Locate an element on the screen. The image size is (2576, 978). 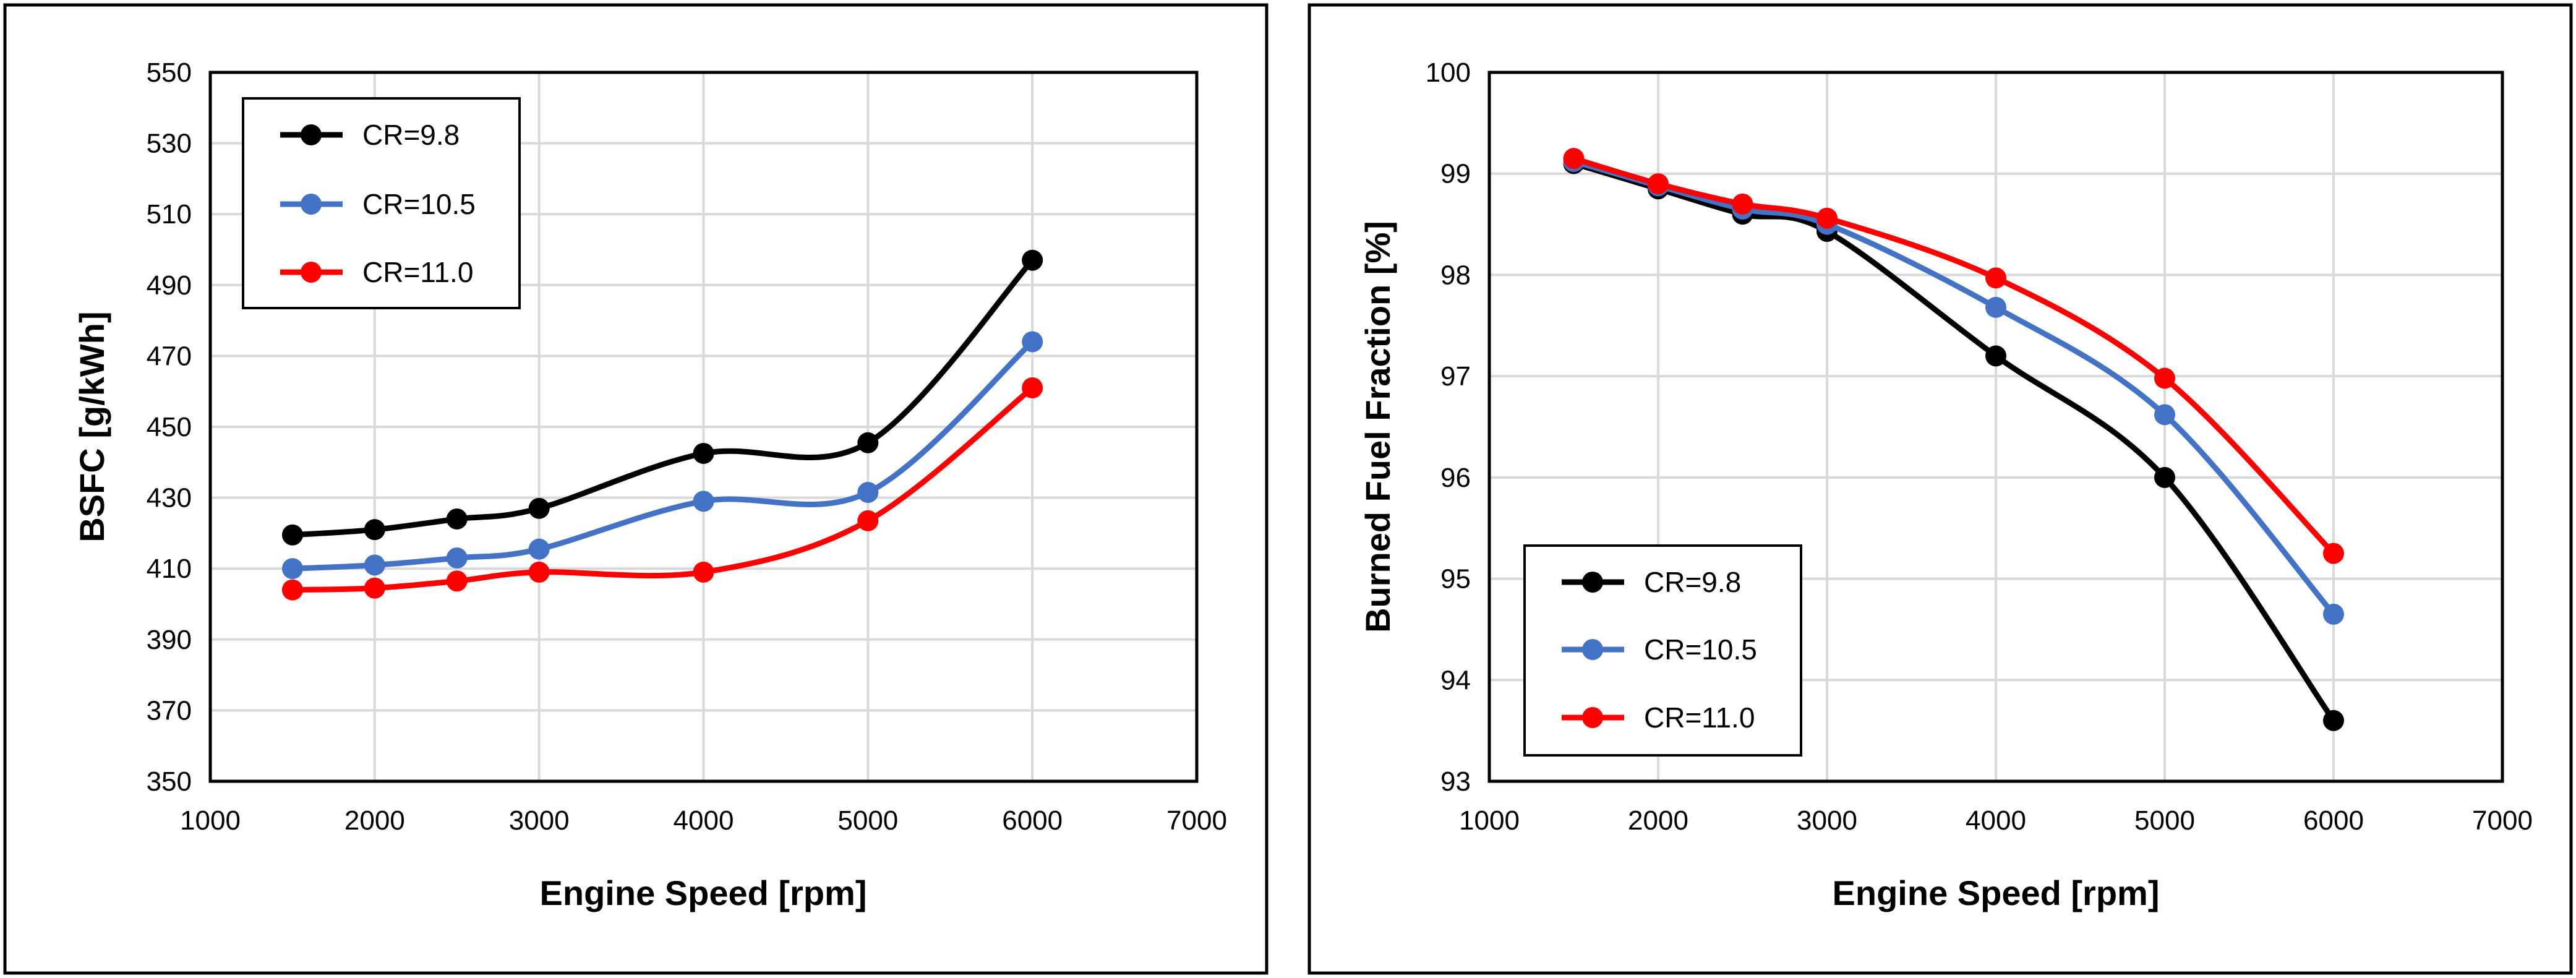
y-tick-group: 93 94 95 96 97 98 99 100 is located at coordinates (1448, 428).